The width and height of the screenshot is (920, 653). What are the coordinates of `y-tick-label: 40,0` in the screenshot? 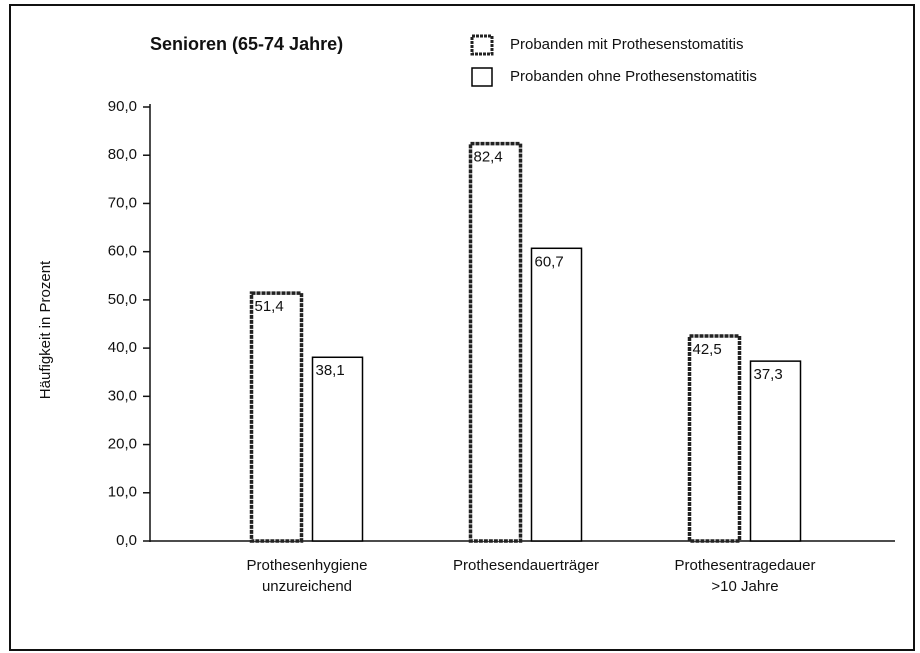 It's located at (122, 347).